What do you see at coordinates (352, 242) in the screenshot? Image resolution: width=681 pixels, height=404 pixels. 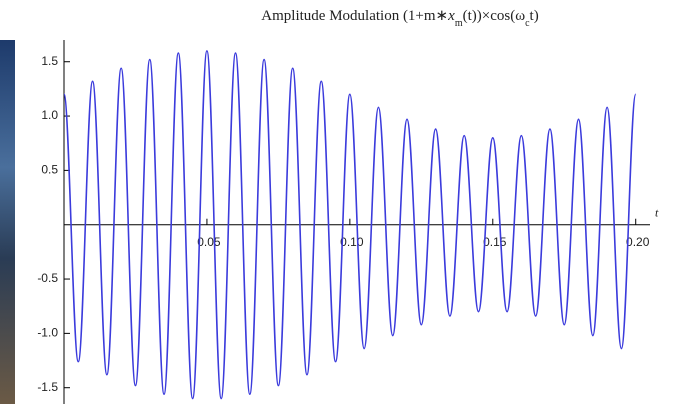 I see `x-tick-label: 0.10` at bounding box center [352, 242].